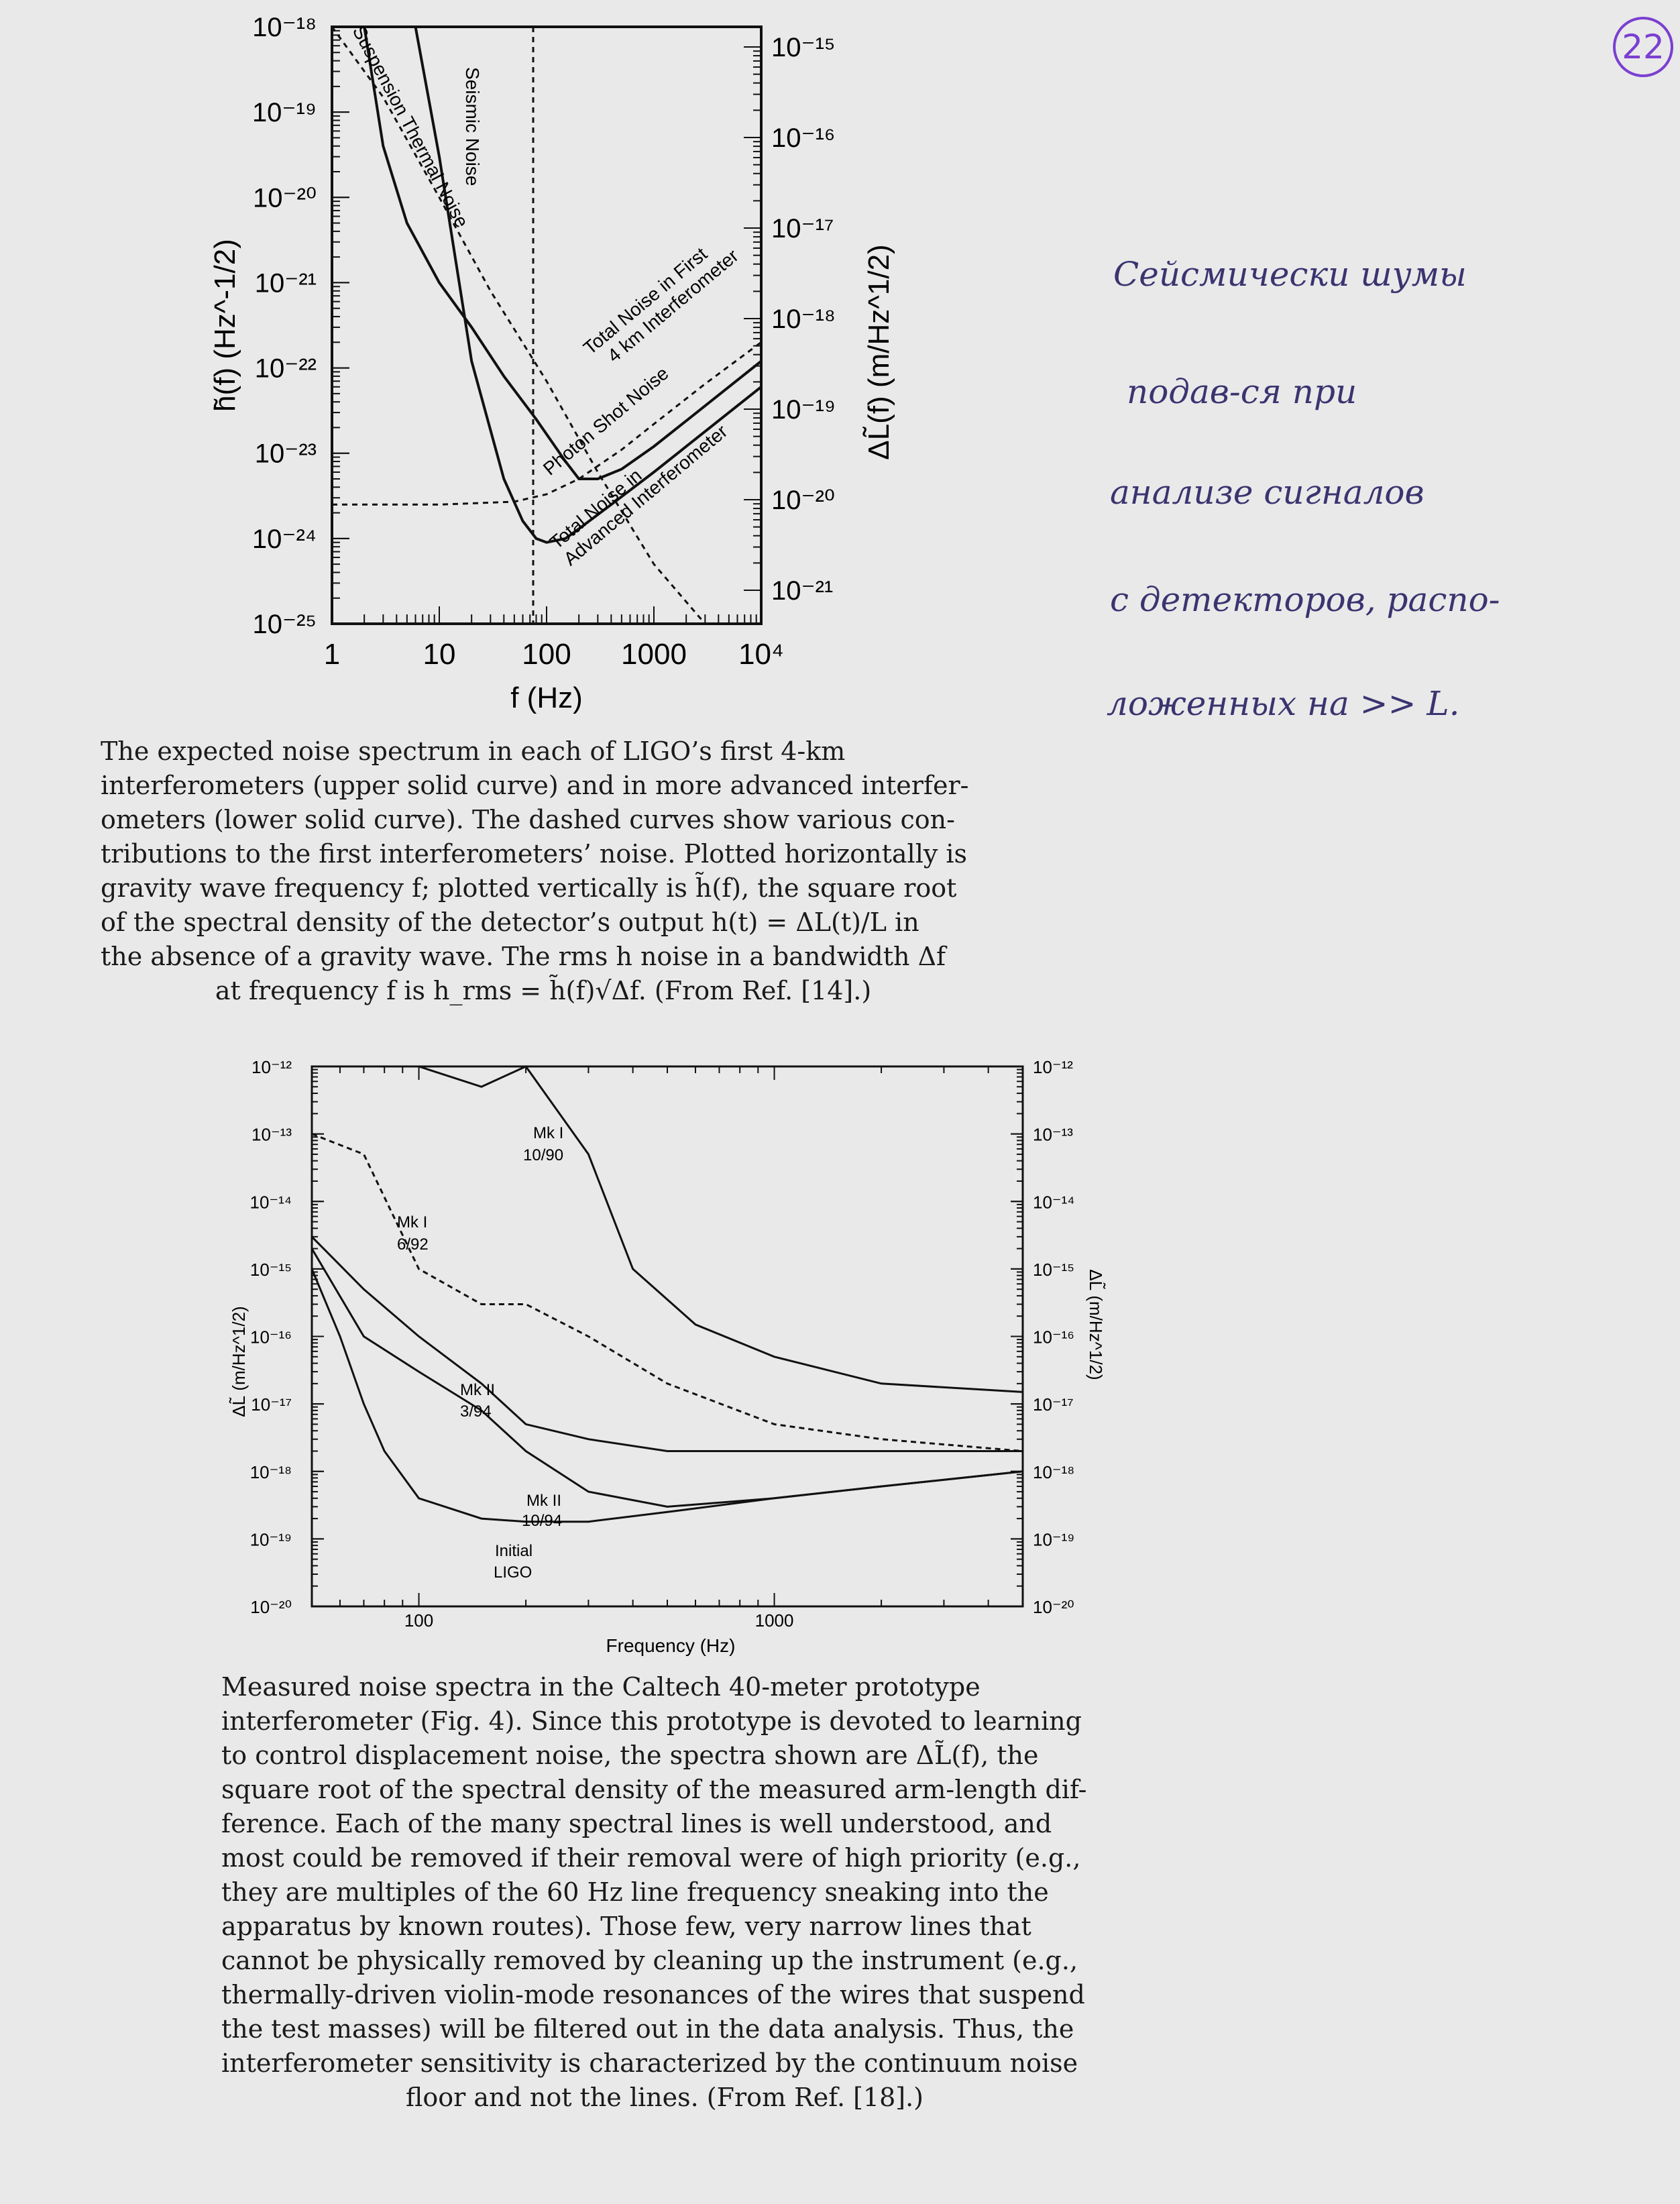  I want to click on figure-1-x-tick-label: 100, so click(546, 654).